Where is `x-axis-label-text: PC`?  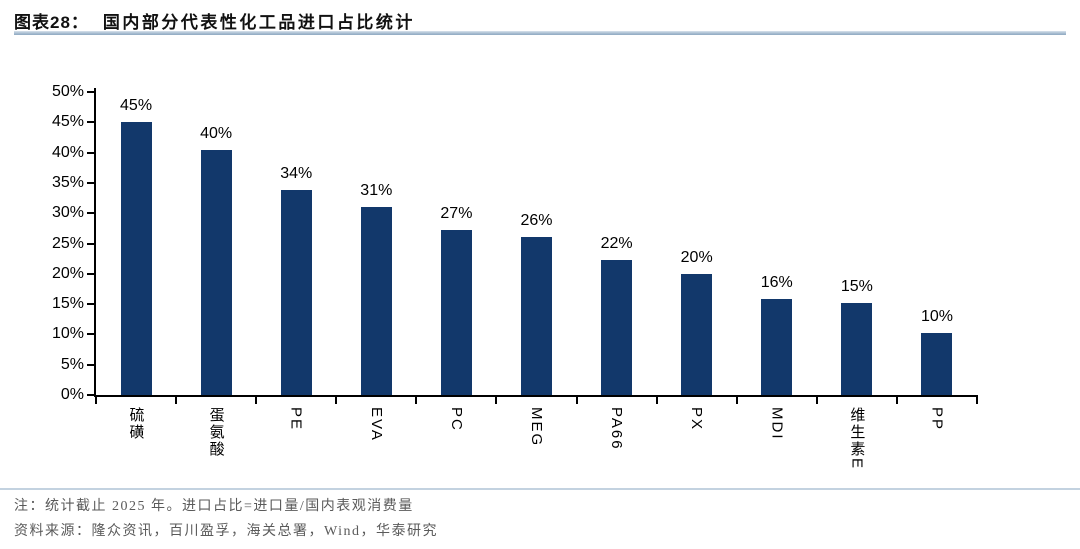
x-axis-label-text: PC is located at coordinates (456, 419).